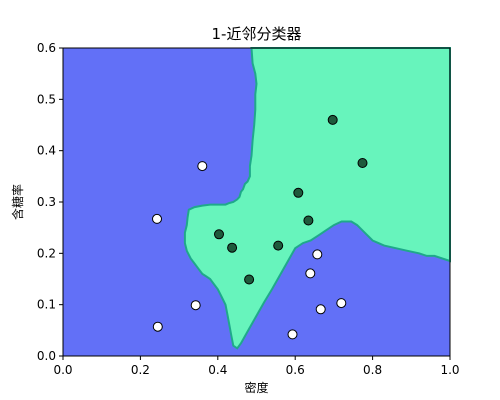 The image size is (500, 400). I want to click on y-tick-label-4: 0.4, so click(46, 151).